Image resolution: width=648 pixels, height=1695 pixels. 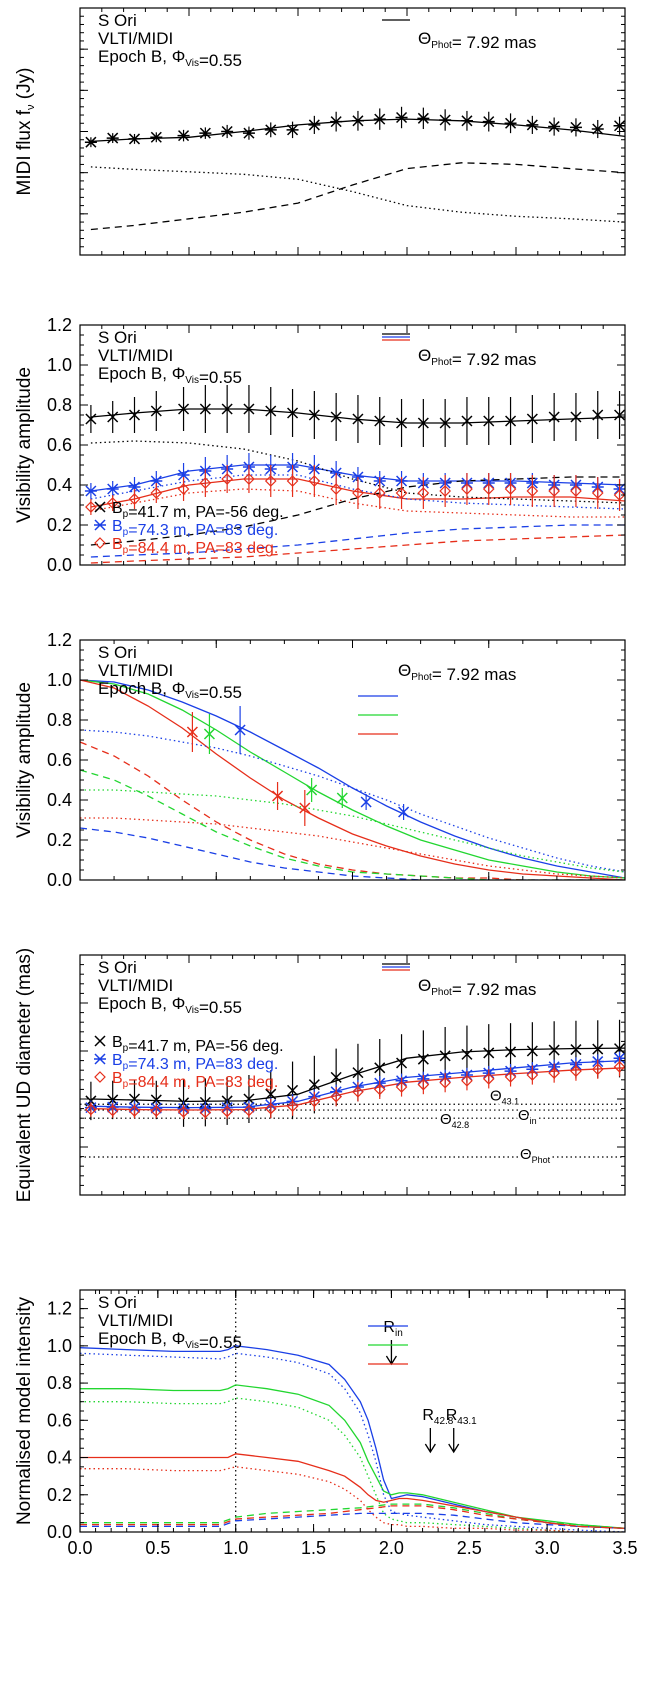 What do you see at coordinates (59, 720) in the screenshot?
I see `y-tick-label: 0.8` at bounding box center [59, 720].